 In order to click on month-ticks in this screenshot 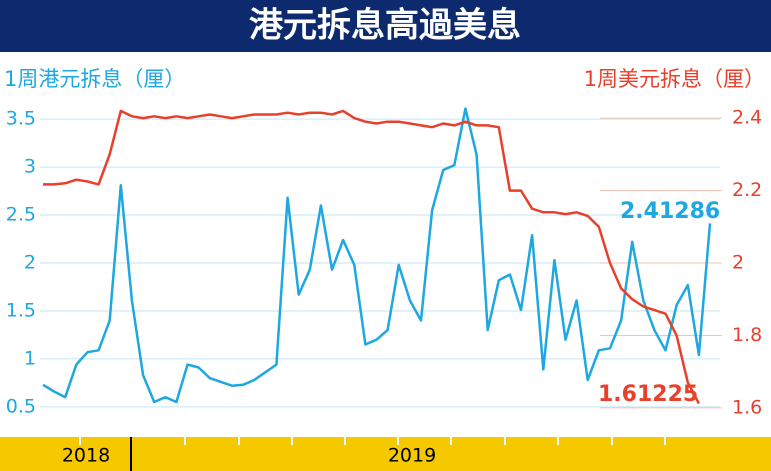, I will do `click(372, 441)`.